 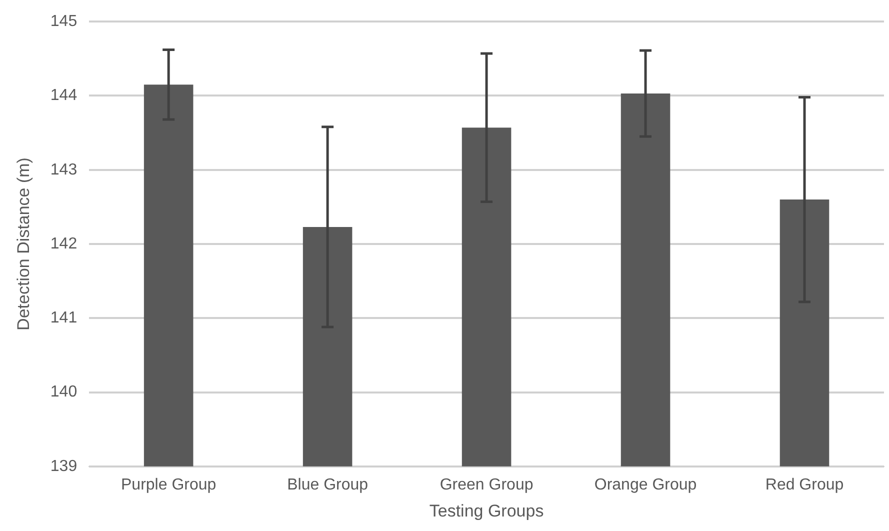 What do you see at coordinates (64, 243) in the screenshot?
I see `y-tick-label: 142` at bounding box center [64, 243].